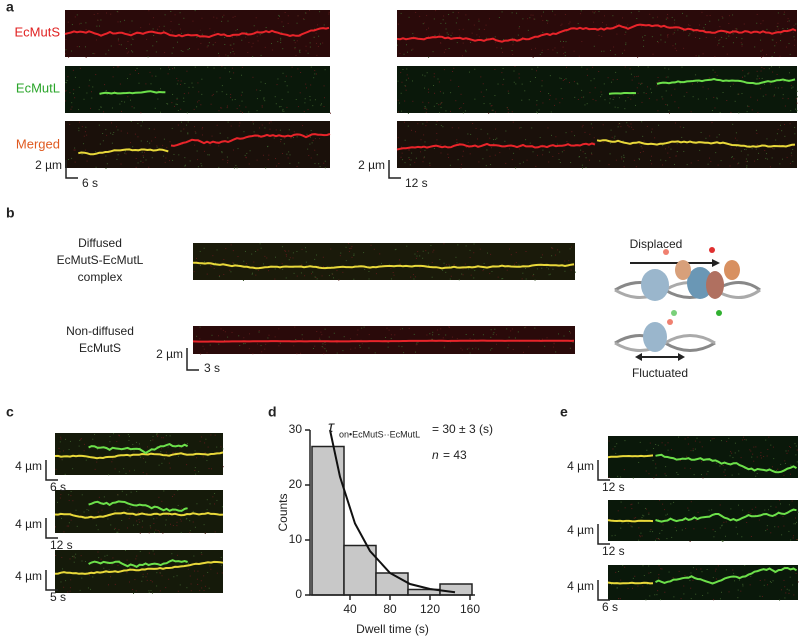 Image resolution: width=800 pixels, height=639 pixels. What do you see at coordinates (660, 373) in the screenshot?
I see `annotation: Fluctuated` at bounding box center [660, 373].